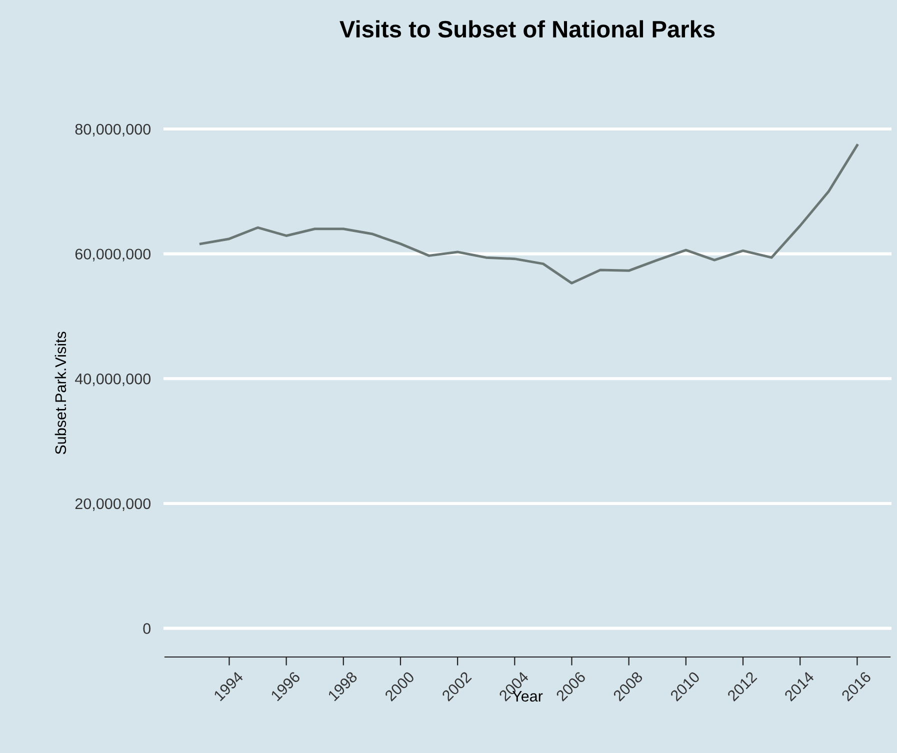 The width and height of the screenshot is (897, 753). What do you see at coordinates (527, 29) in the screenshot?
I see `chart-title: Visits to Subset of National Parks` at bounding box center [527, 29].